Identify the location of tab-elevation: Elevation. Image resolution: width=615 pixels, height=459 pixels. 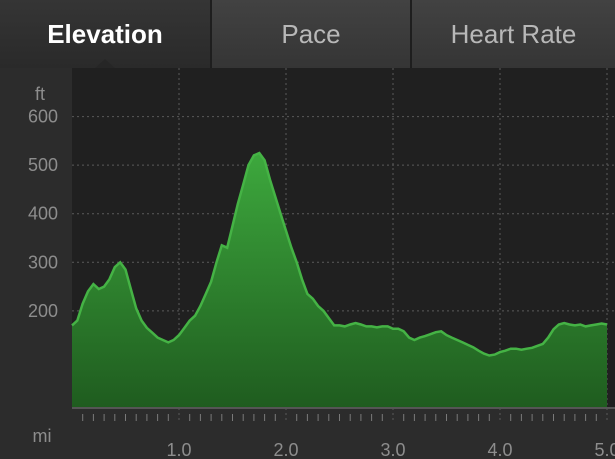
(106, 34).